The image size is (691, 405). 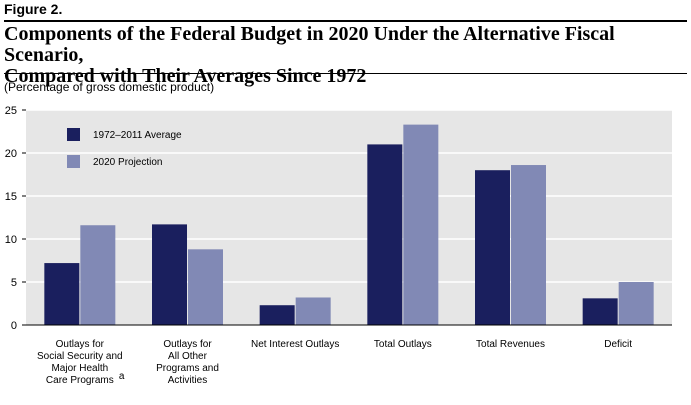 I want to click on x-category-label: Total Revenues, so click(x=510, y=344).